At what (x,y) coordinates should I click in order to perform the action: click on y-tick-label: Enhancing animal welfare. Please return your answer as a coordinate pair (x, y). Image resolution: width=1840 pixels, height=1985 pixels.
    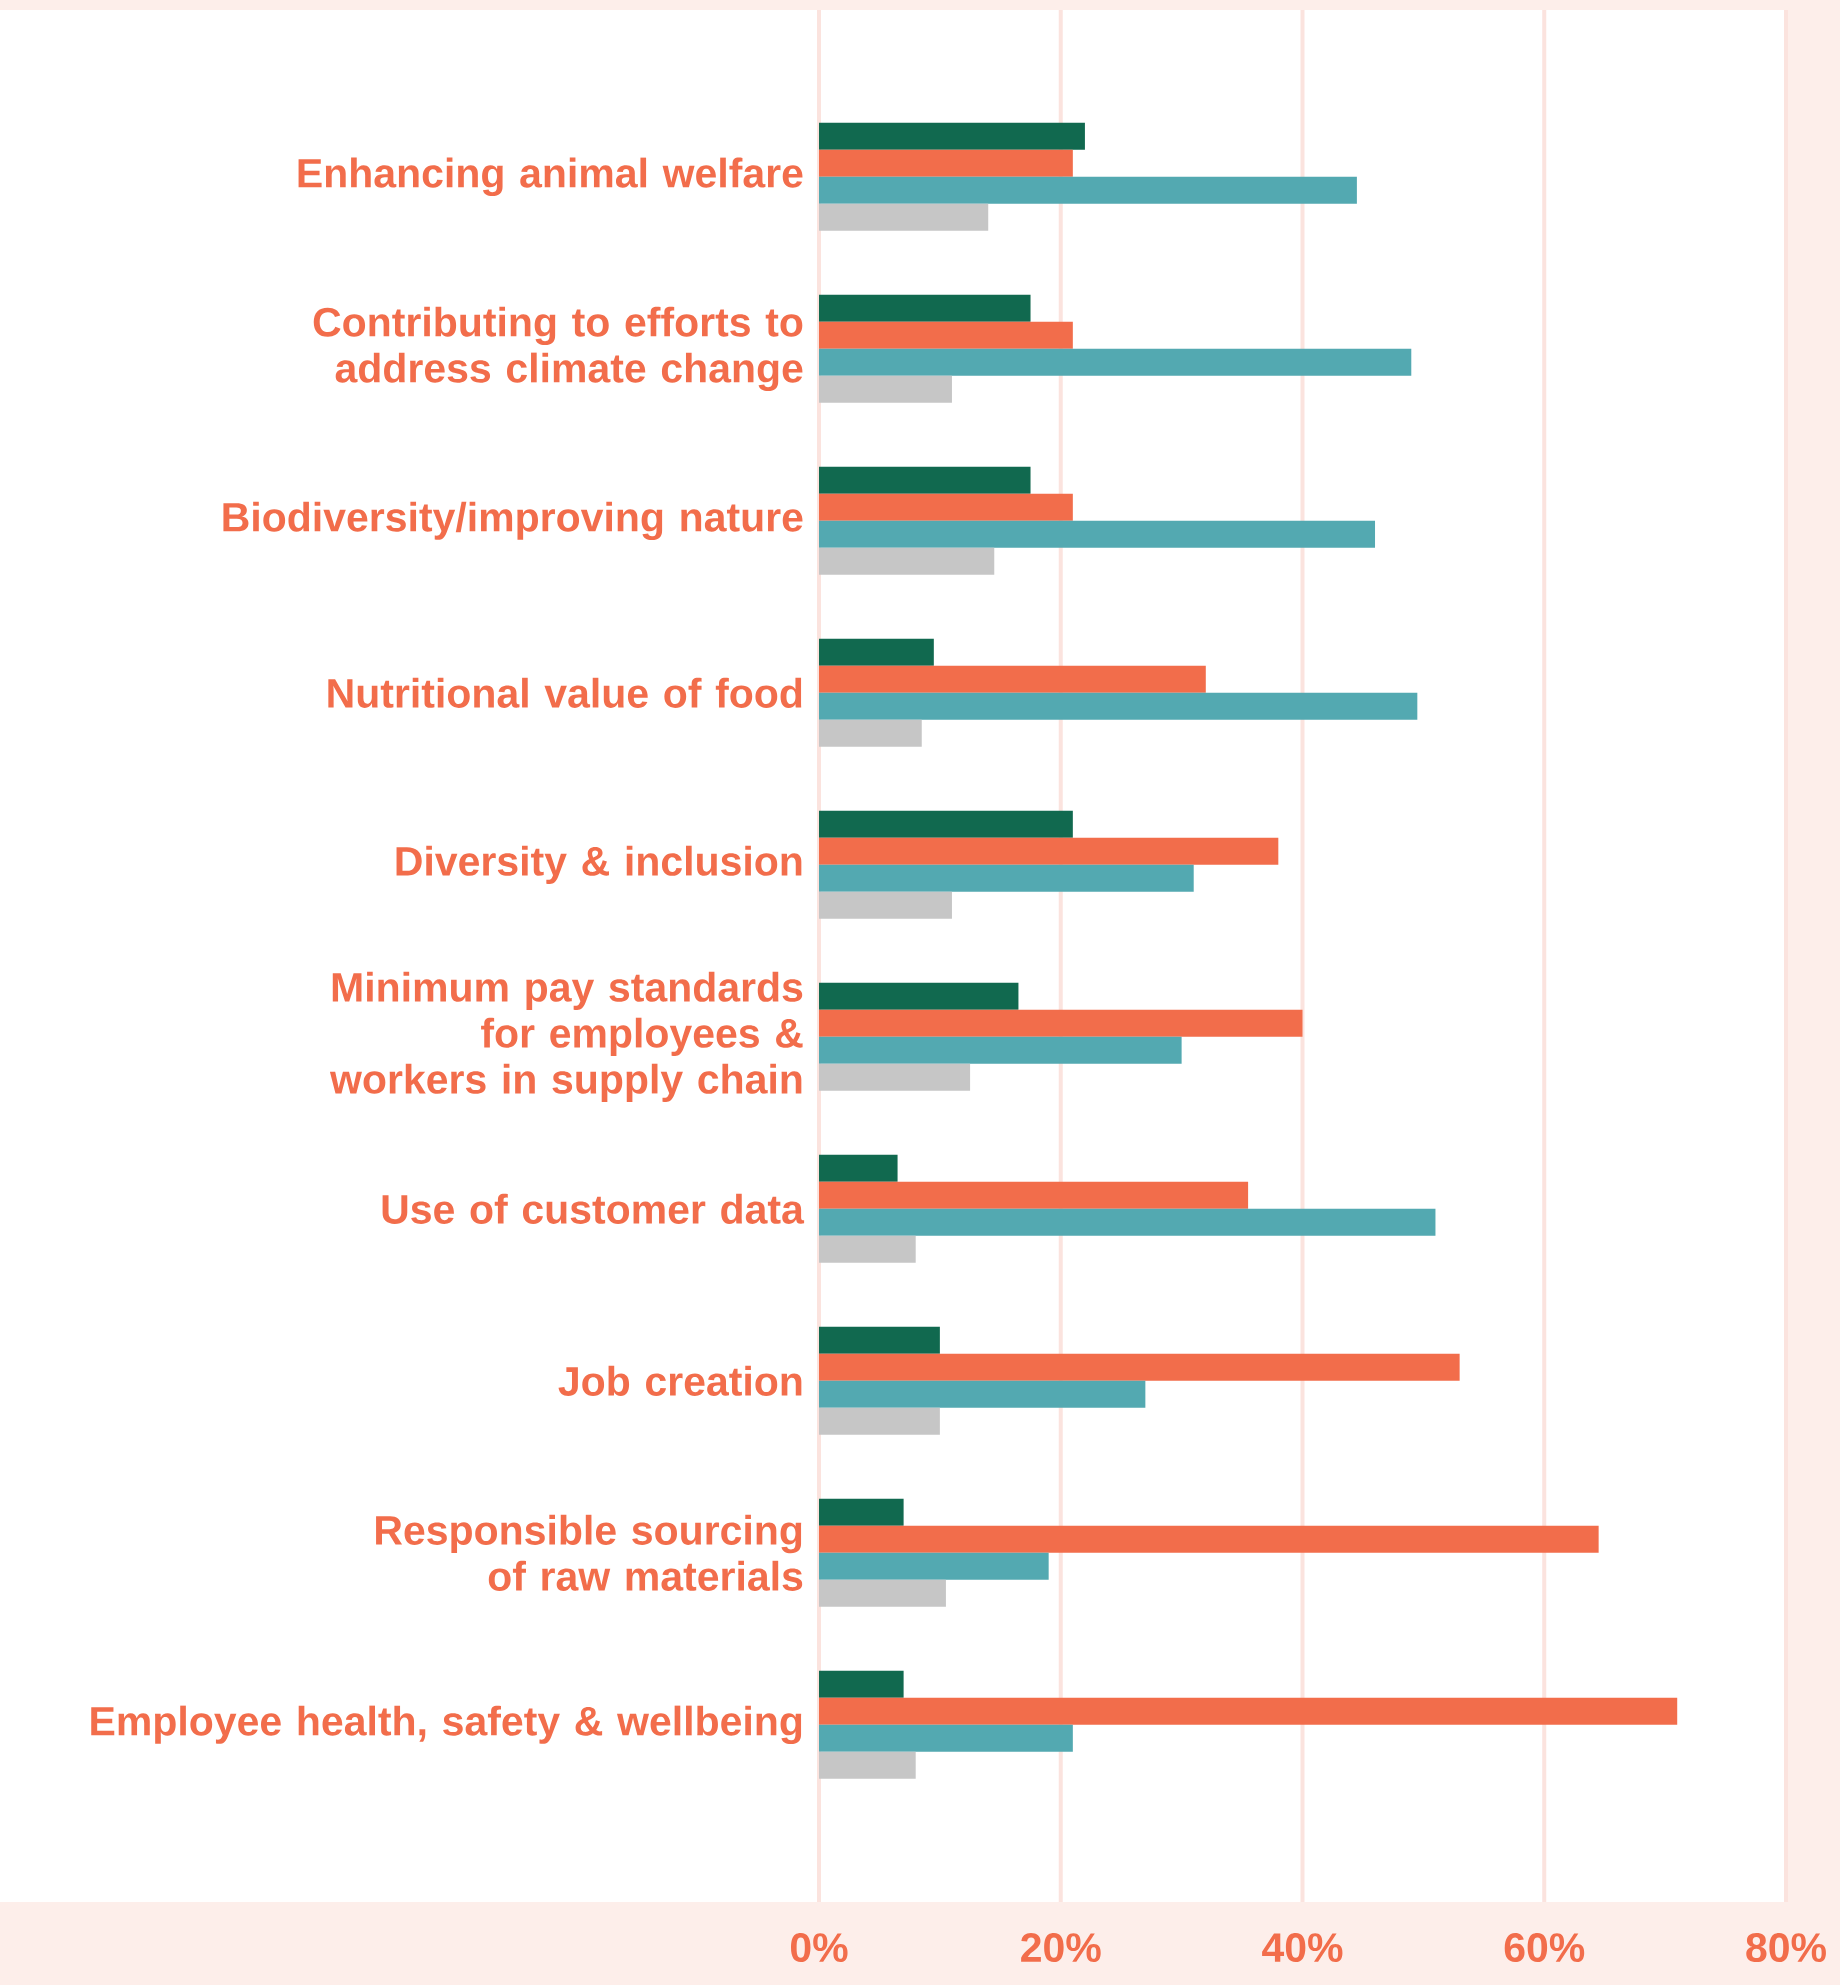
    Looking at the image, I should click on (550, 177).